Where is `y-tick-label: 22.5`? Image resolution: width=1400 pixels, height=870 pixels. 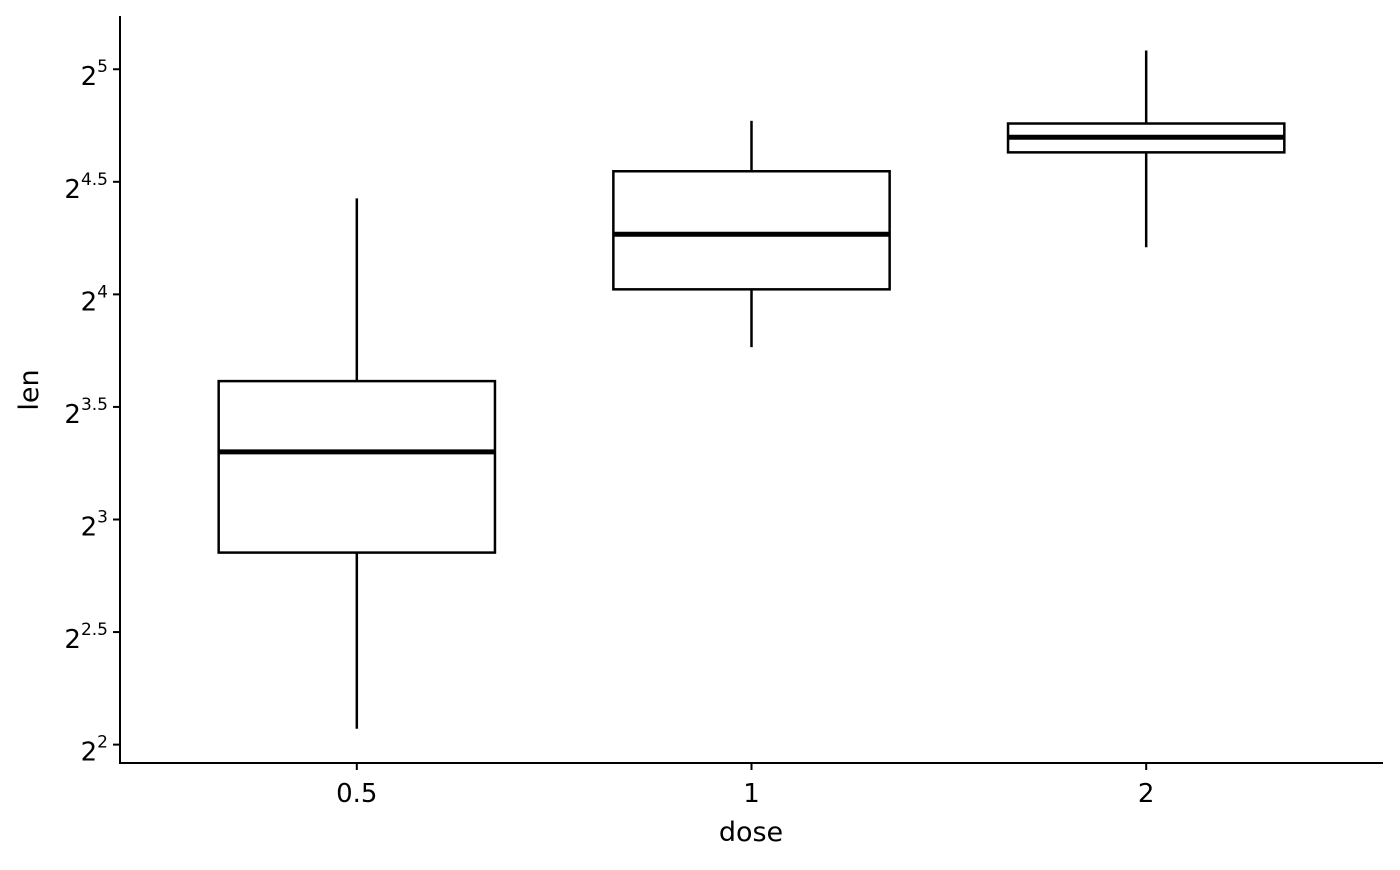
y-tick-label: 22.5 is located at coordinates (86, 637).